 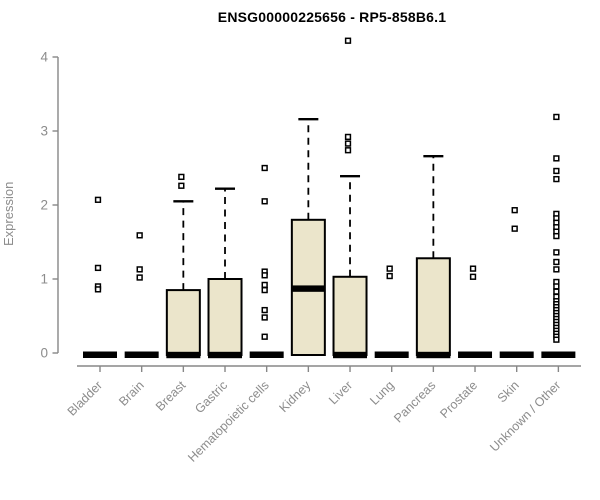 What do you see at coordinates (458, 399) in the screenshot?
I see `category-label: Prostate` at bounding box center [458, 399].